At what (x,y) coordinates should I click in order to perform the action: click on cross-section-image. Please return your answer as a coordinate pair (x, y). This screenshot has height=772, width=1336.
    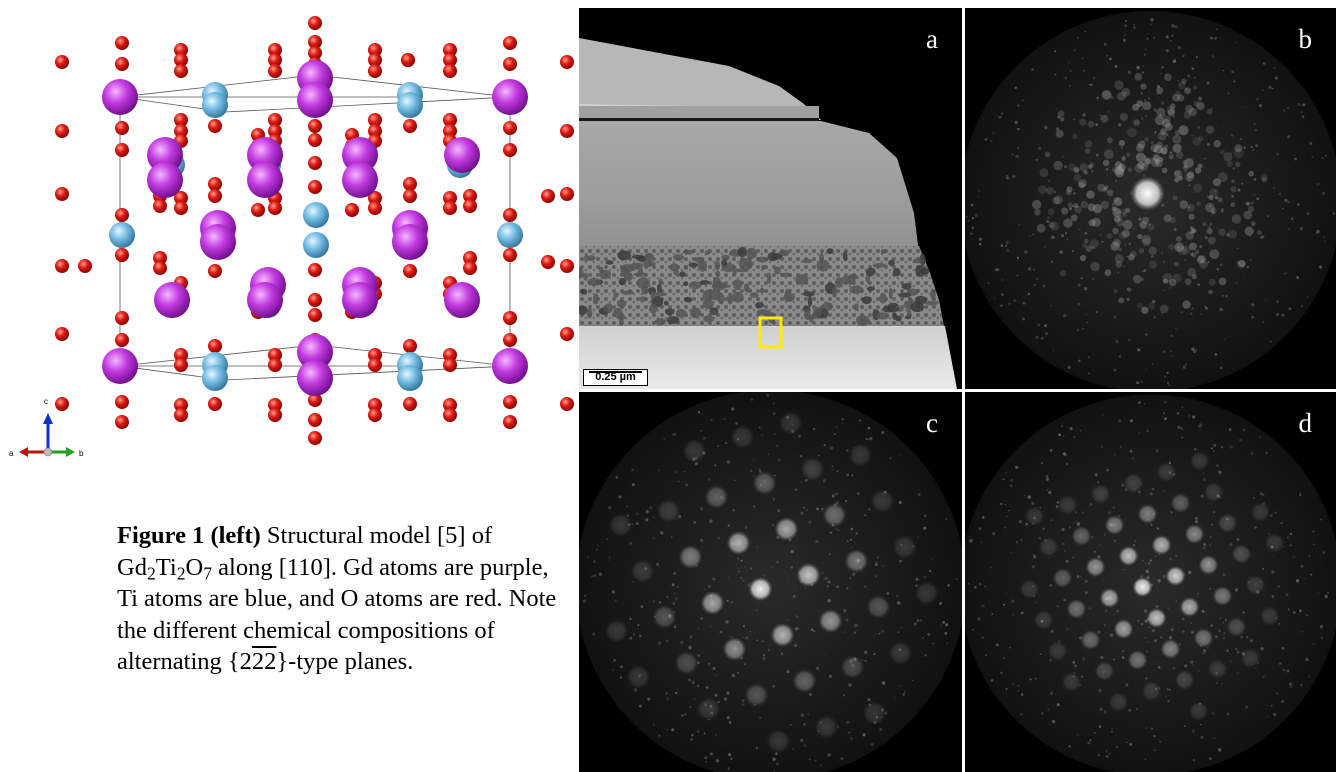
    Looking at the image, I should click on (770, 198).